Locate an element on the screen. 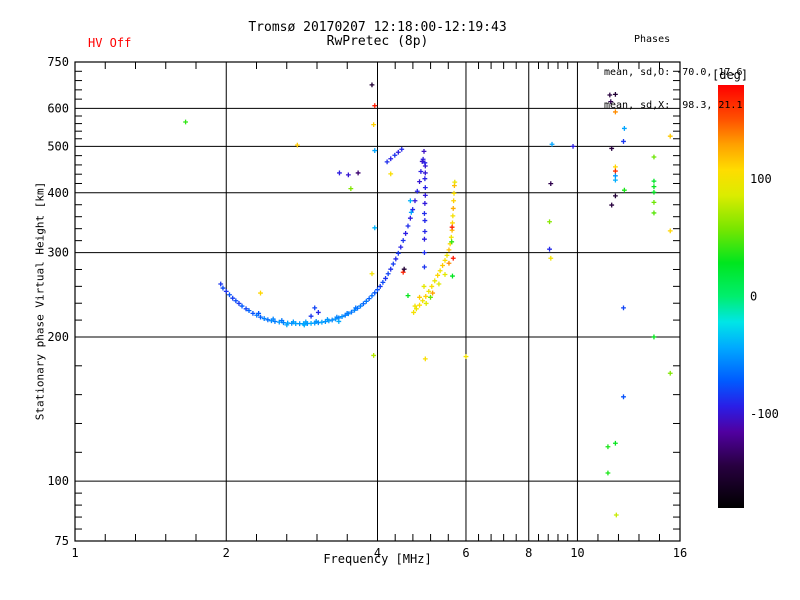  colorbar-unit-label: [deg] is located at coordinates (730, 75).